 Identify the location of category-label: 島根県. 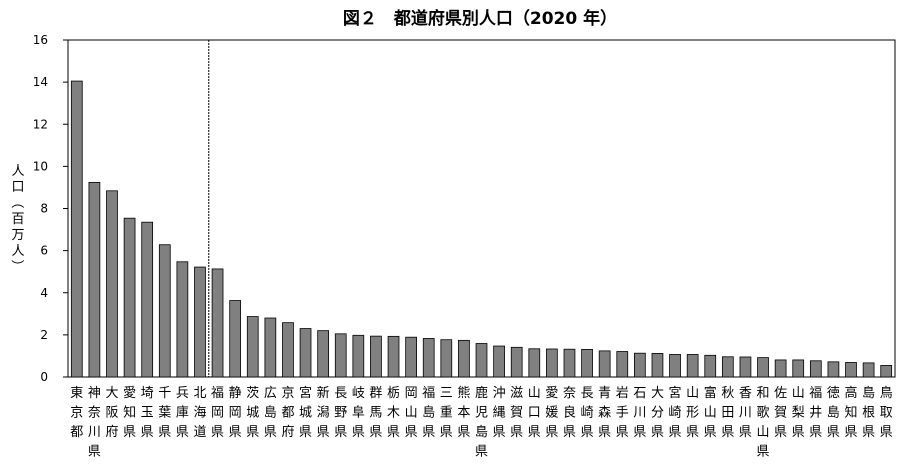
(868, 413).